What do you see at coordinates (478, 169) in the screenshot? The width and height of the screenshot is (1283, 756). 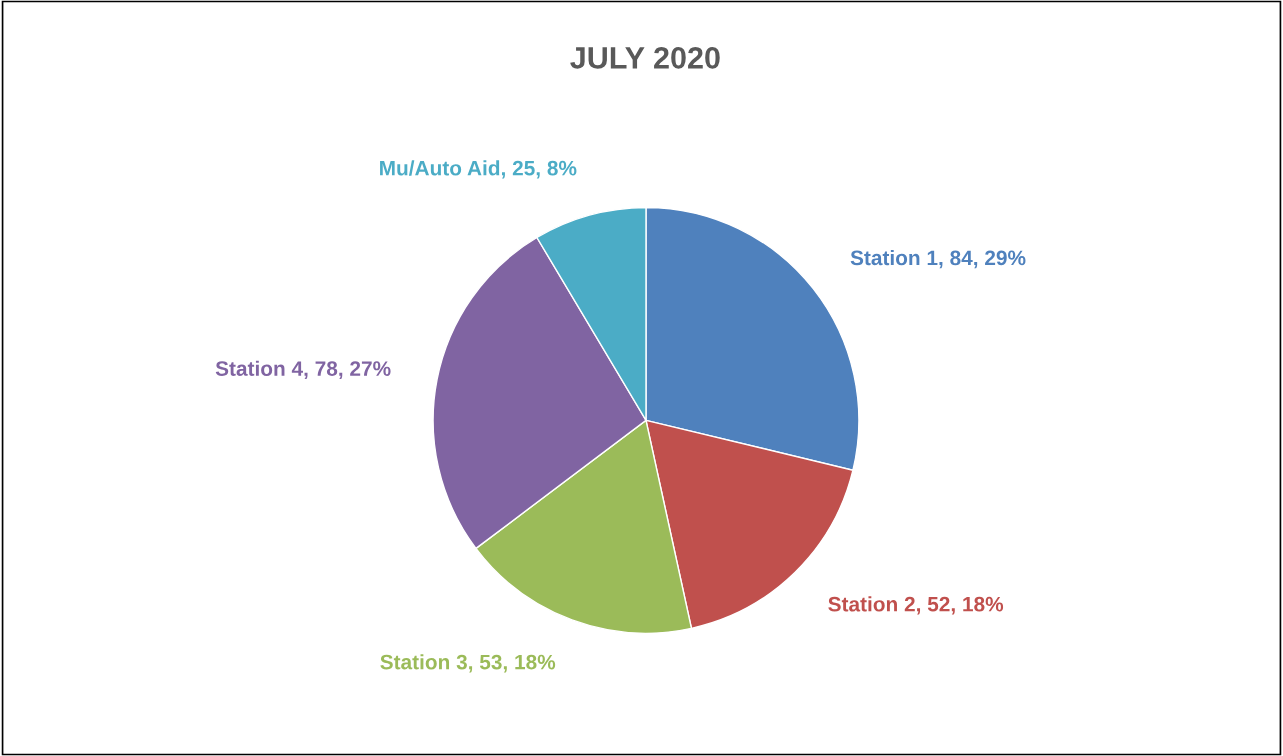 I see `slice-label: Mu/Auto Aid, 25, 8%` at bounding box center [478, 169].